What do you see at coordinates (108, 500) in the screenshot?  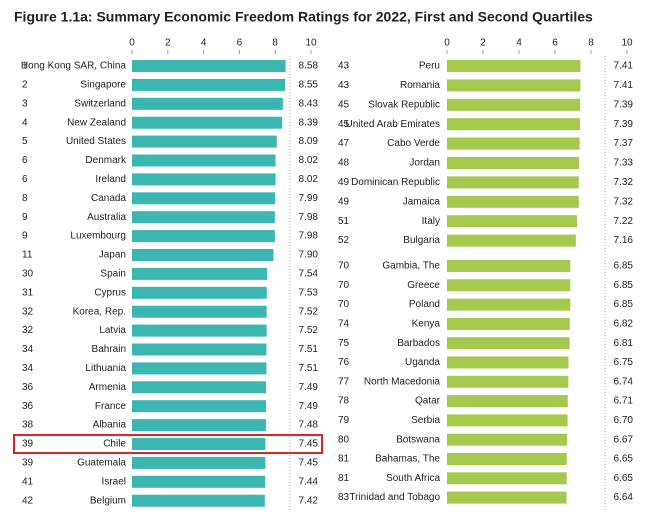 I see `category-label: Belgium` at bounding box center [108, 500].